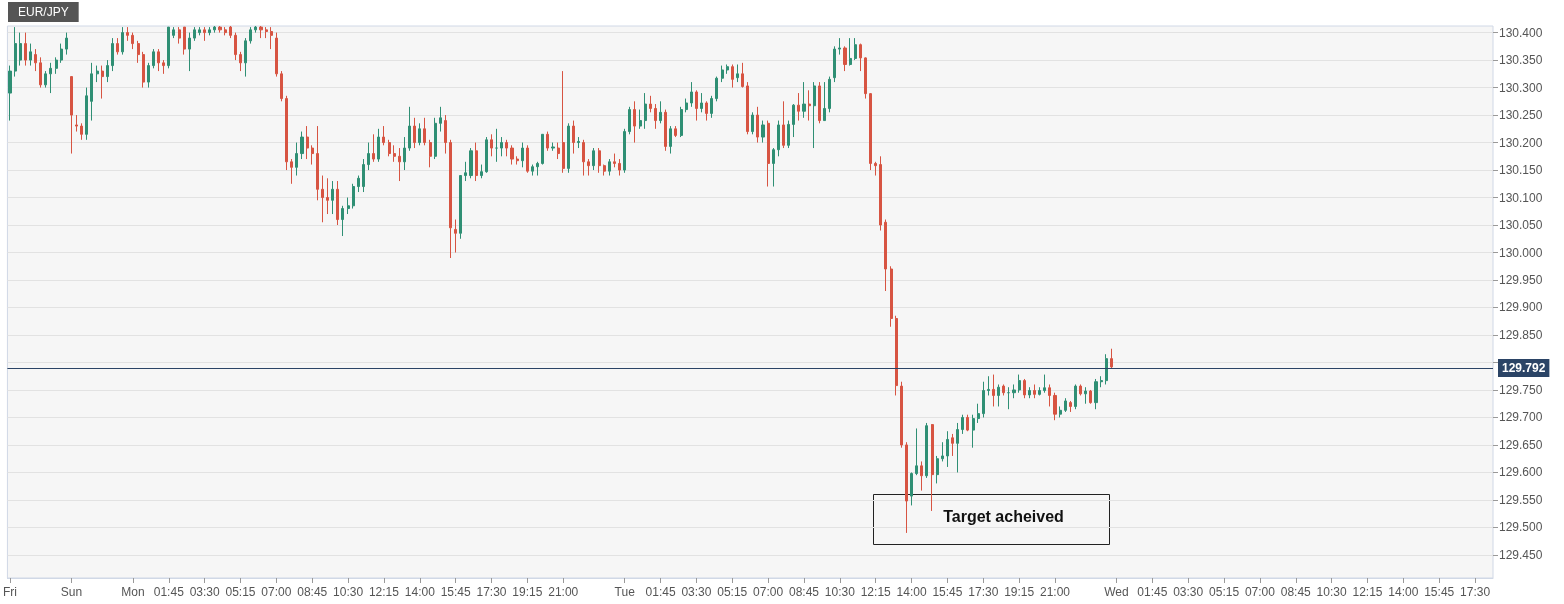  Describe the element at coordinates (911, 592) in the screenshot. I see `x-tick-label: 14:00` at that location.